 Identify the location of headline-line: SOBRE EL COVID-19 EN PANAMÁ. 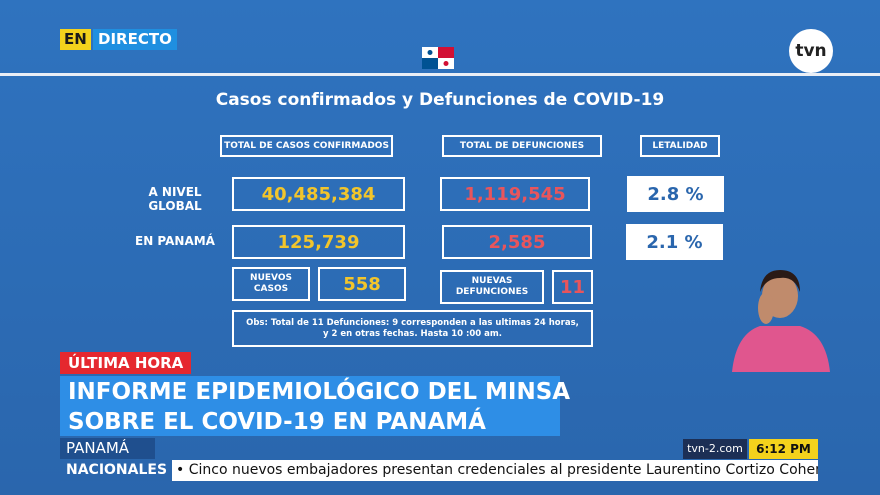
(277, 422).